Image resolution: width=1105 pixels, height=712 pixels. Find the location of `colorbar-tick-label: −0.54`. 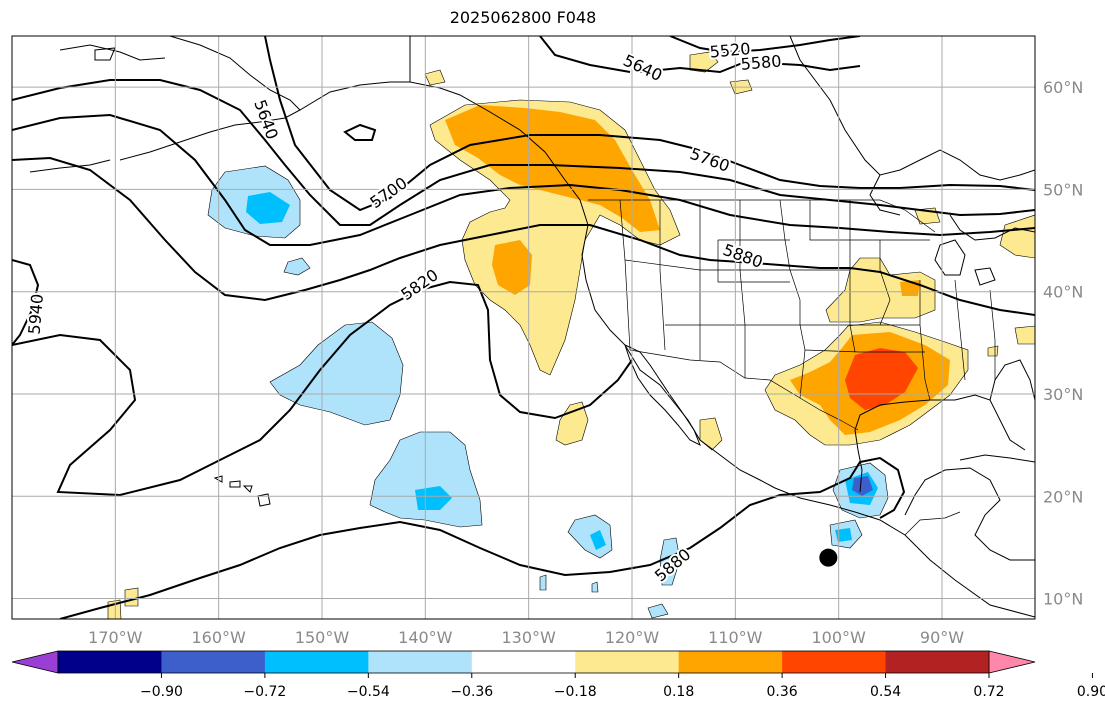

colorbar-tick-label: −0.54 is located at coordinates (368, 692).